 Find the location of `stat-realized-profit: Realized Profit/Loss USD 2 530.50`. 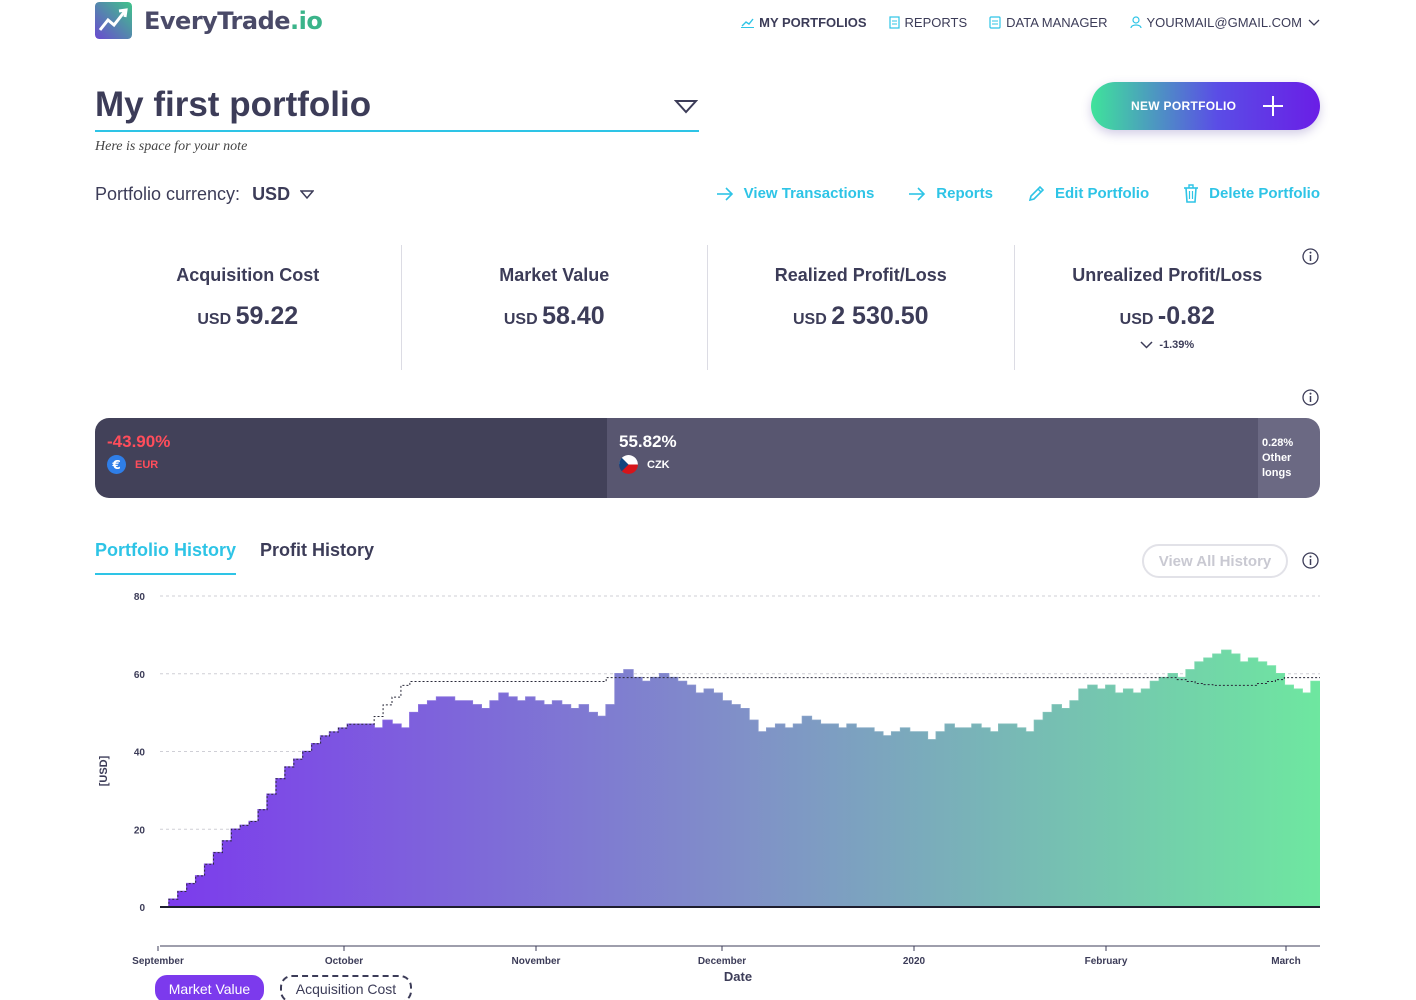

stat-realized-profit: Realized Profit/Loss USD 2 530.50 is located at coordinates (861, 307).